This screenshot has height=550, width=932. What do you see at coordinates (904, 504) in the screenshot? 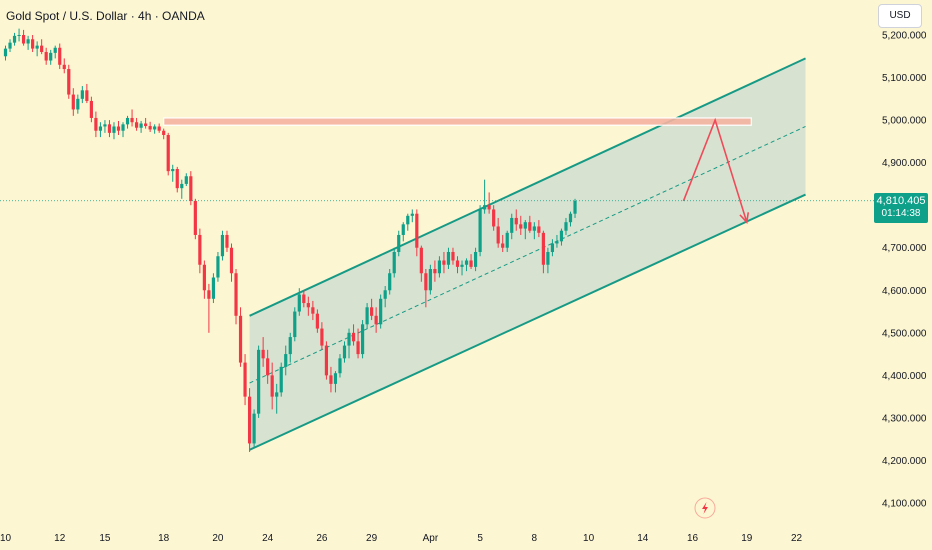
I see `price-tick-label: 4,100.000` at bounding box center [904, 504].